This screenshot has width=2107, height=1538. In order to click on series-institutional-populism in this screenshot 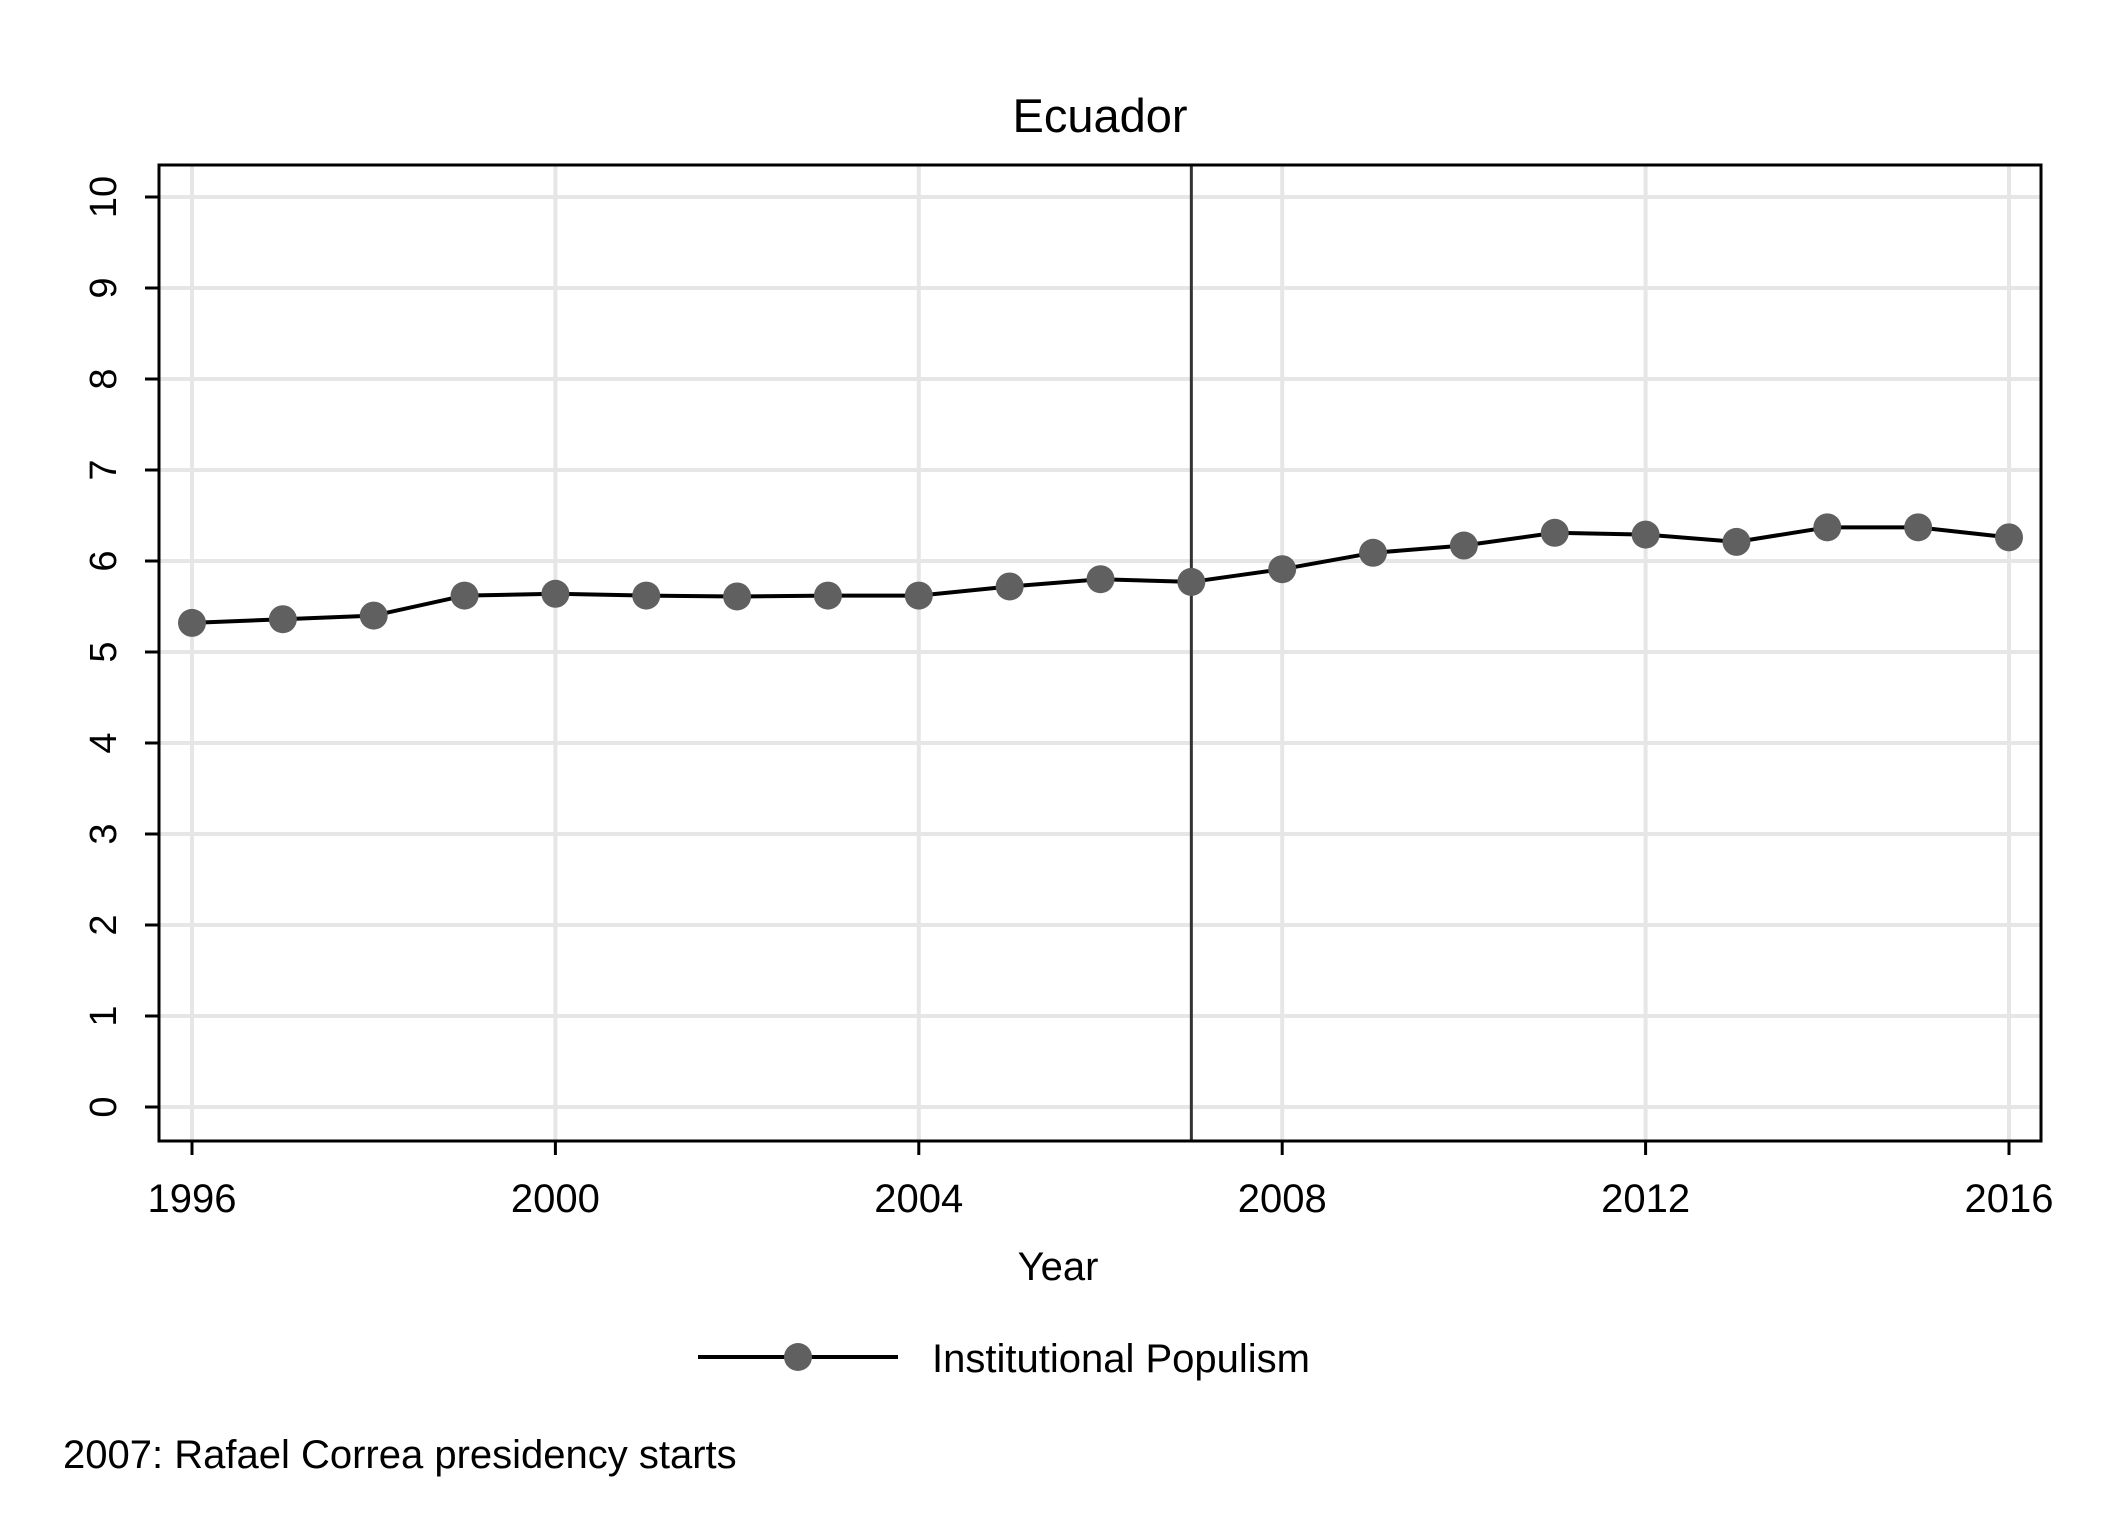, I will do `click(1100, 575)`.